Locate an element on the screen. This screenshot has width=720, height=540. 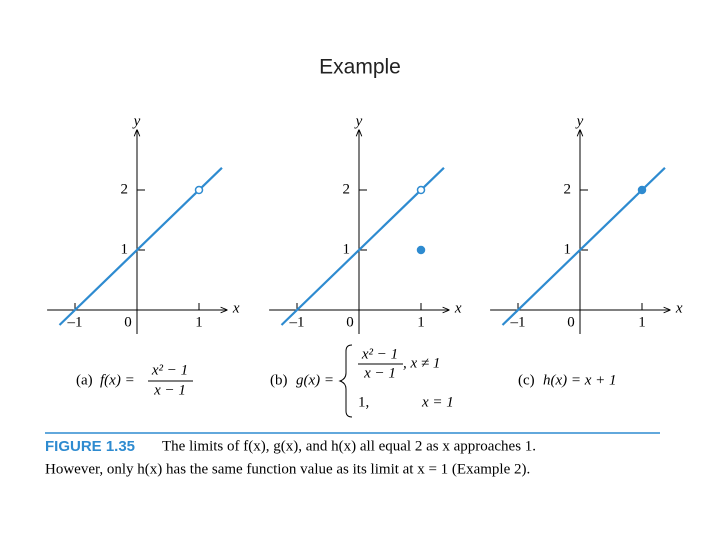
formula-label: (a) is located at coordinates (84, 380).